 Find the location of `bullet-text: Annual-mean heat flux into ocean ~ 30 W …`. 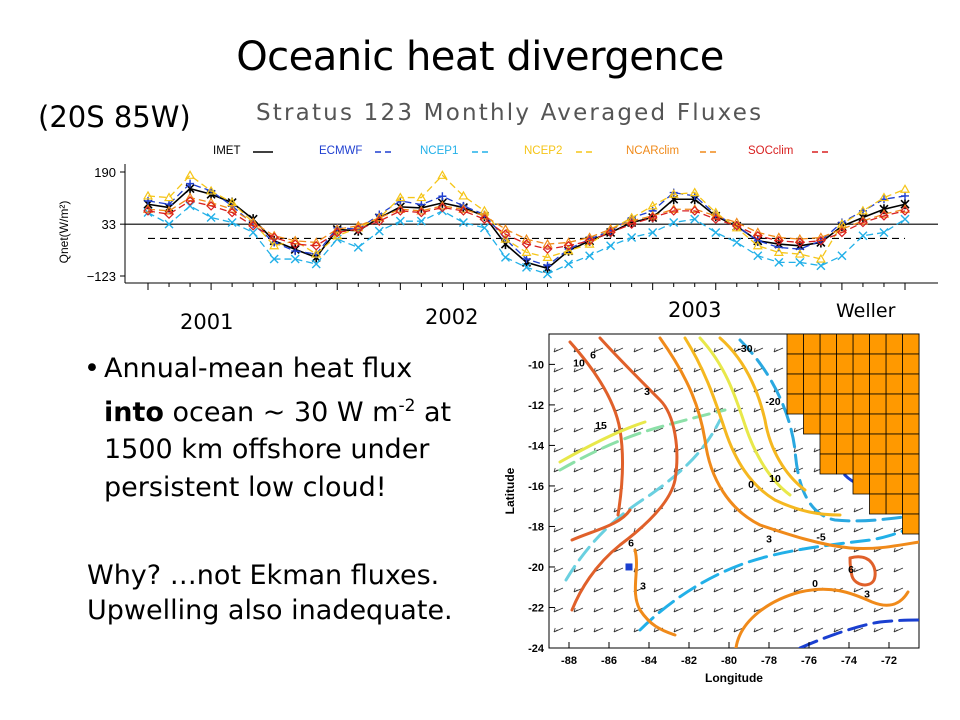

bullet-text: Annual-mean heat flux into ocean ~ 30 W … is located at coordinates (269, 428).